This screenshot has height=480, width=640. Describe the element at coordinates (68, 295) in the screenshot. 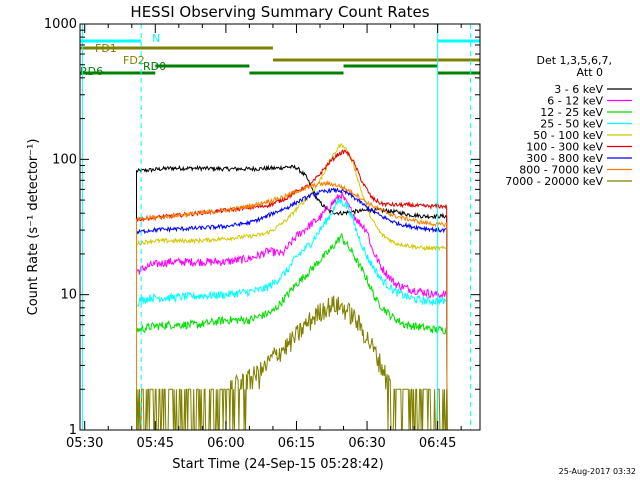

I see `y-tick-label: 10` at that location.